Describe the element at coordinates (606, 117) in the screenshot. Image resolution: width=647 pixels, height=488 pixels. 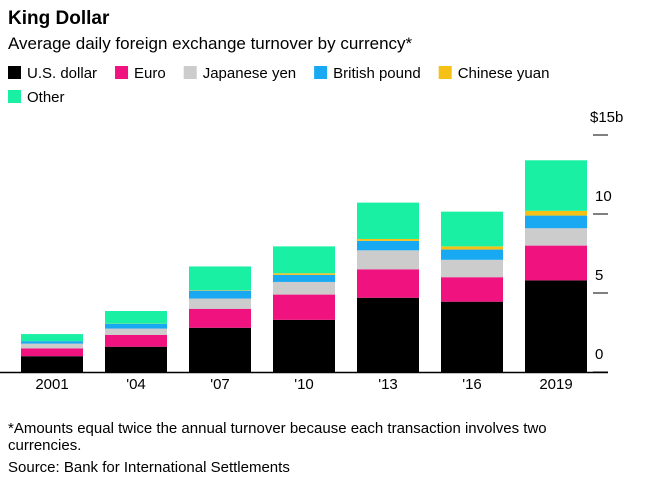
I see `y-tick-label: $15b` at that location.